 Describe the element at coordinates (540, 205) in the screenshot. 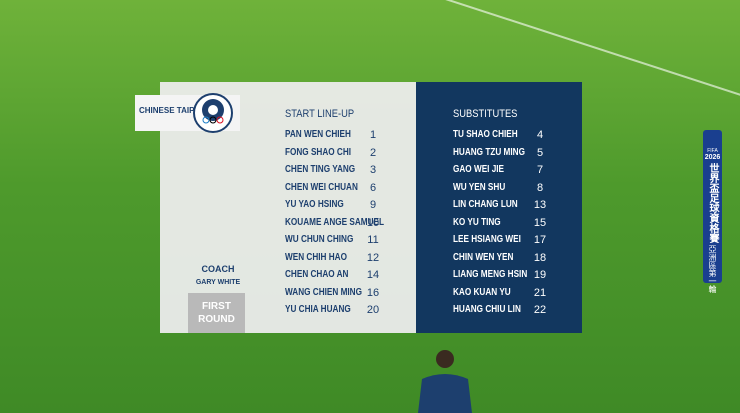

I see `player-number: 13` at that location.